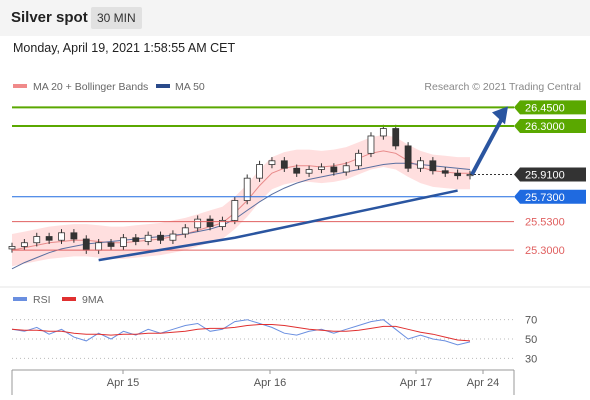  I want to click on instrument-title: Silver spot, so click(49, 17).